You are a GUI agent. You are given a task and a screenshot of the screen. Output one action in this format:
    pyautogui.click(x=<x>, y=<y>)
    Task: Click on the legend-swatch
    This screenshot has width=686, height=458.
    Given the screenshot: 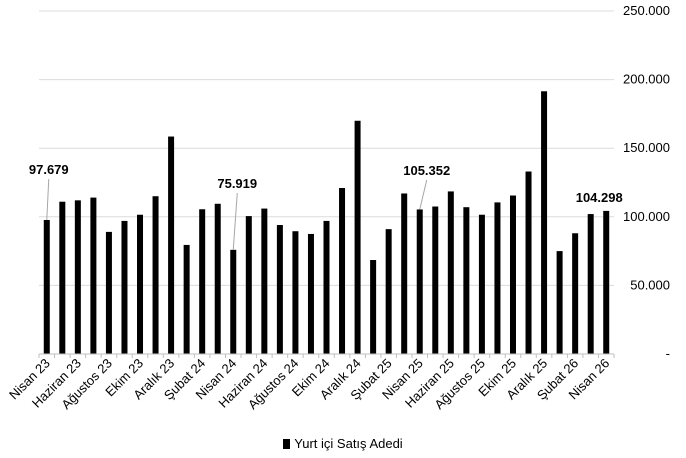 What is the action you would take?
    pyautogui.click(x=287, y=444)
    